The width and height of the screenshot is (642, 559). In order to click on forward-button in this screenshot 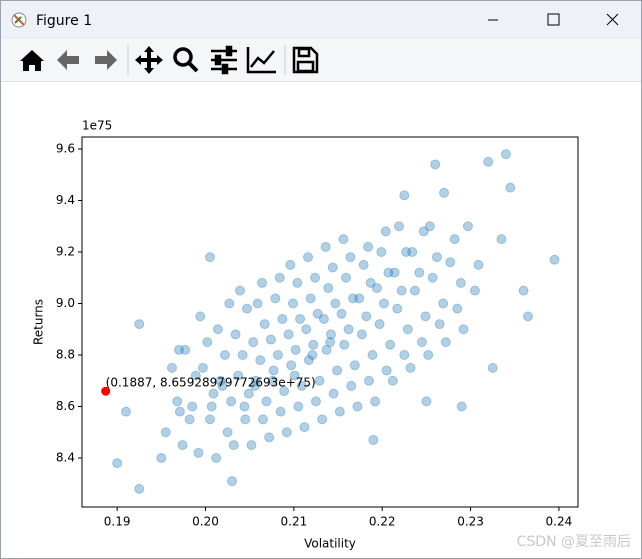, I will do `click(106, 60)`.